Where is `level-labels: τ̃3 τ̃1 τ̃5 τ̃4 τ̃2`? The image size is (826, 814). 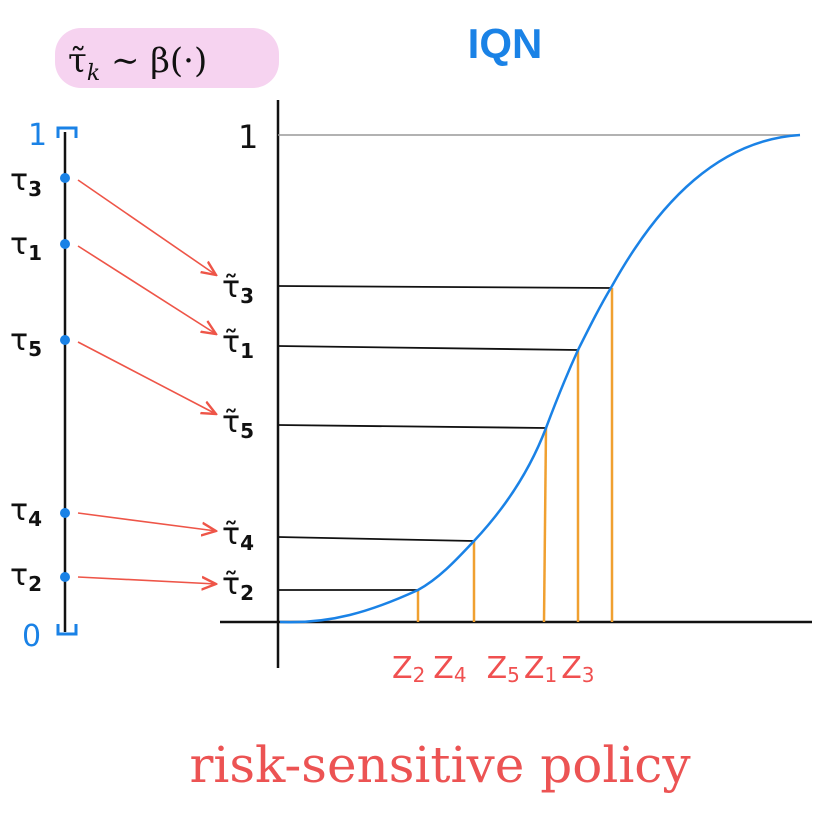 level-labels: τ̃3 τ̃1 τ̃5 τ̃4 τ̃2 is located at coordinates (238, 437).